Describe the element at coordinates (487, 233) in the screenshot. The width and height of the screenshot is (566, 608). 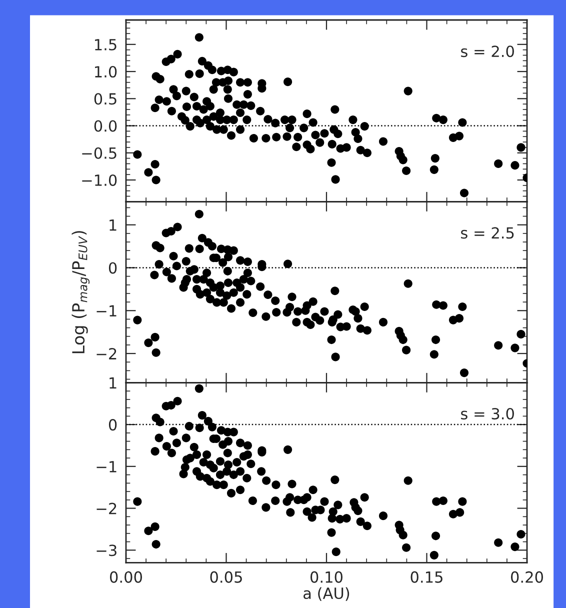
I see `annotation: s = 2.5` at that location.